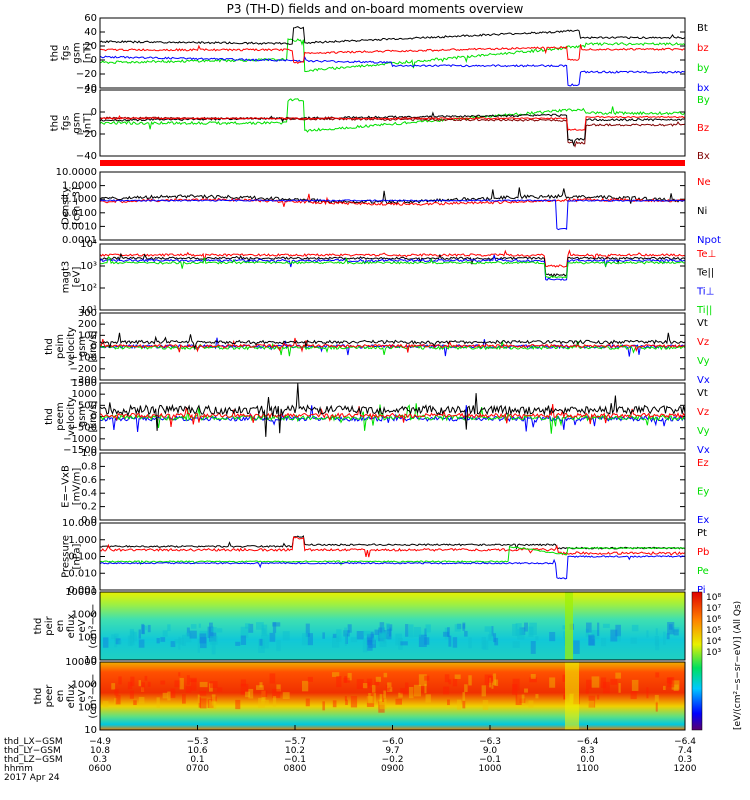 This screenshot has height=800, width=750. Describe the element at coordinates (80, 450) in the screenshot. I see `peem_vel-ytick-label: −1500` at that location.